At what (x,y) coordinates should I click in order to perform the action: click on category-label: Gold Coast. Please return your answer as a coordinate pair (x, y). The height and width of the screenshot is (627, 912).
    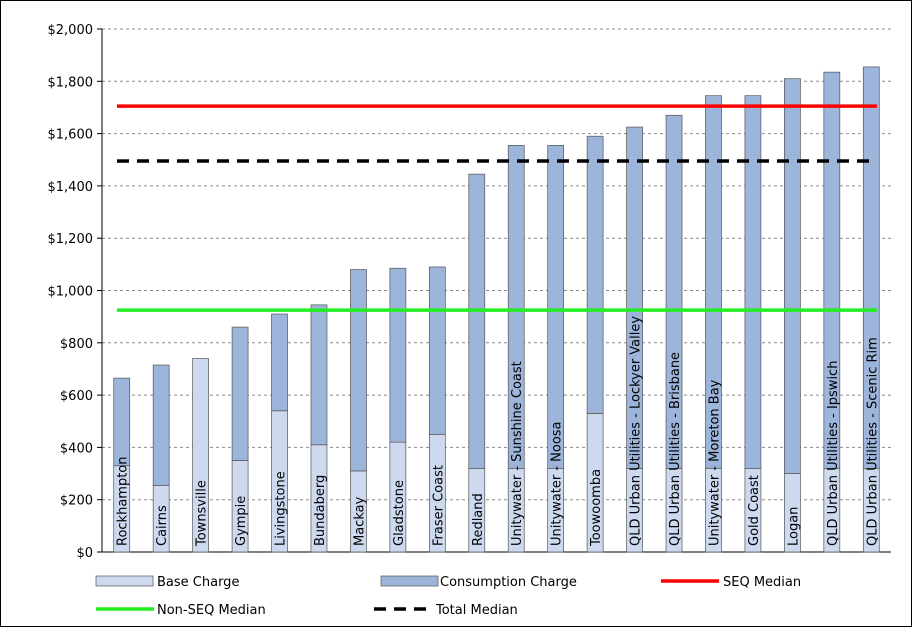
    Looking at the image, I should click on (754, 510).